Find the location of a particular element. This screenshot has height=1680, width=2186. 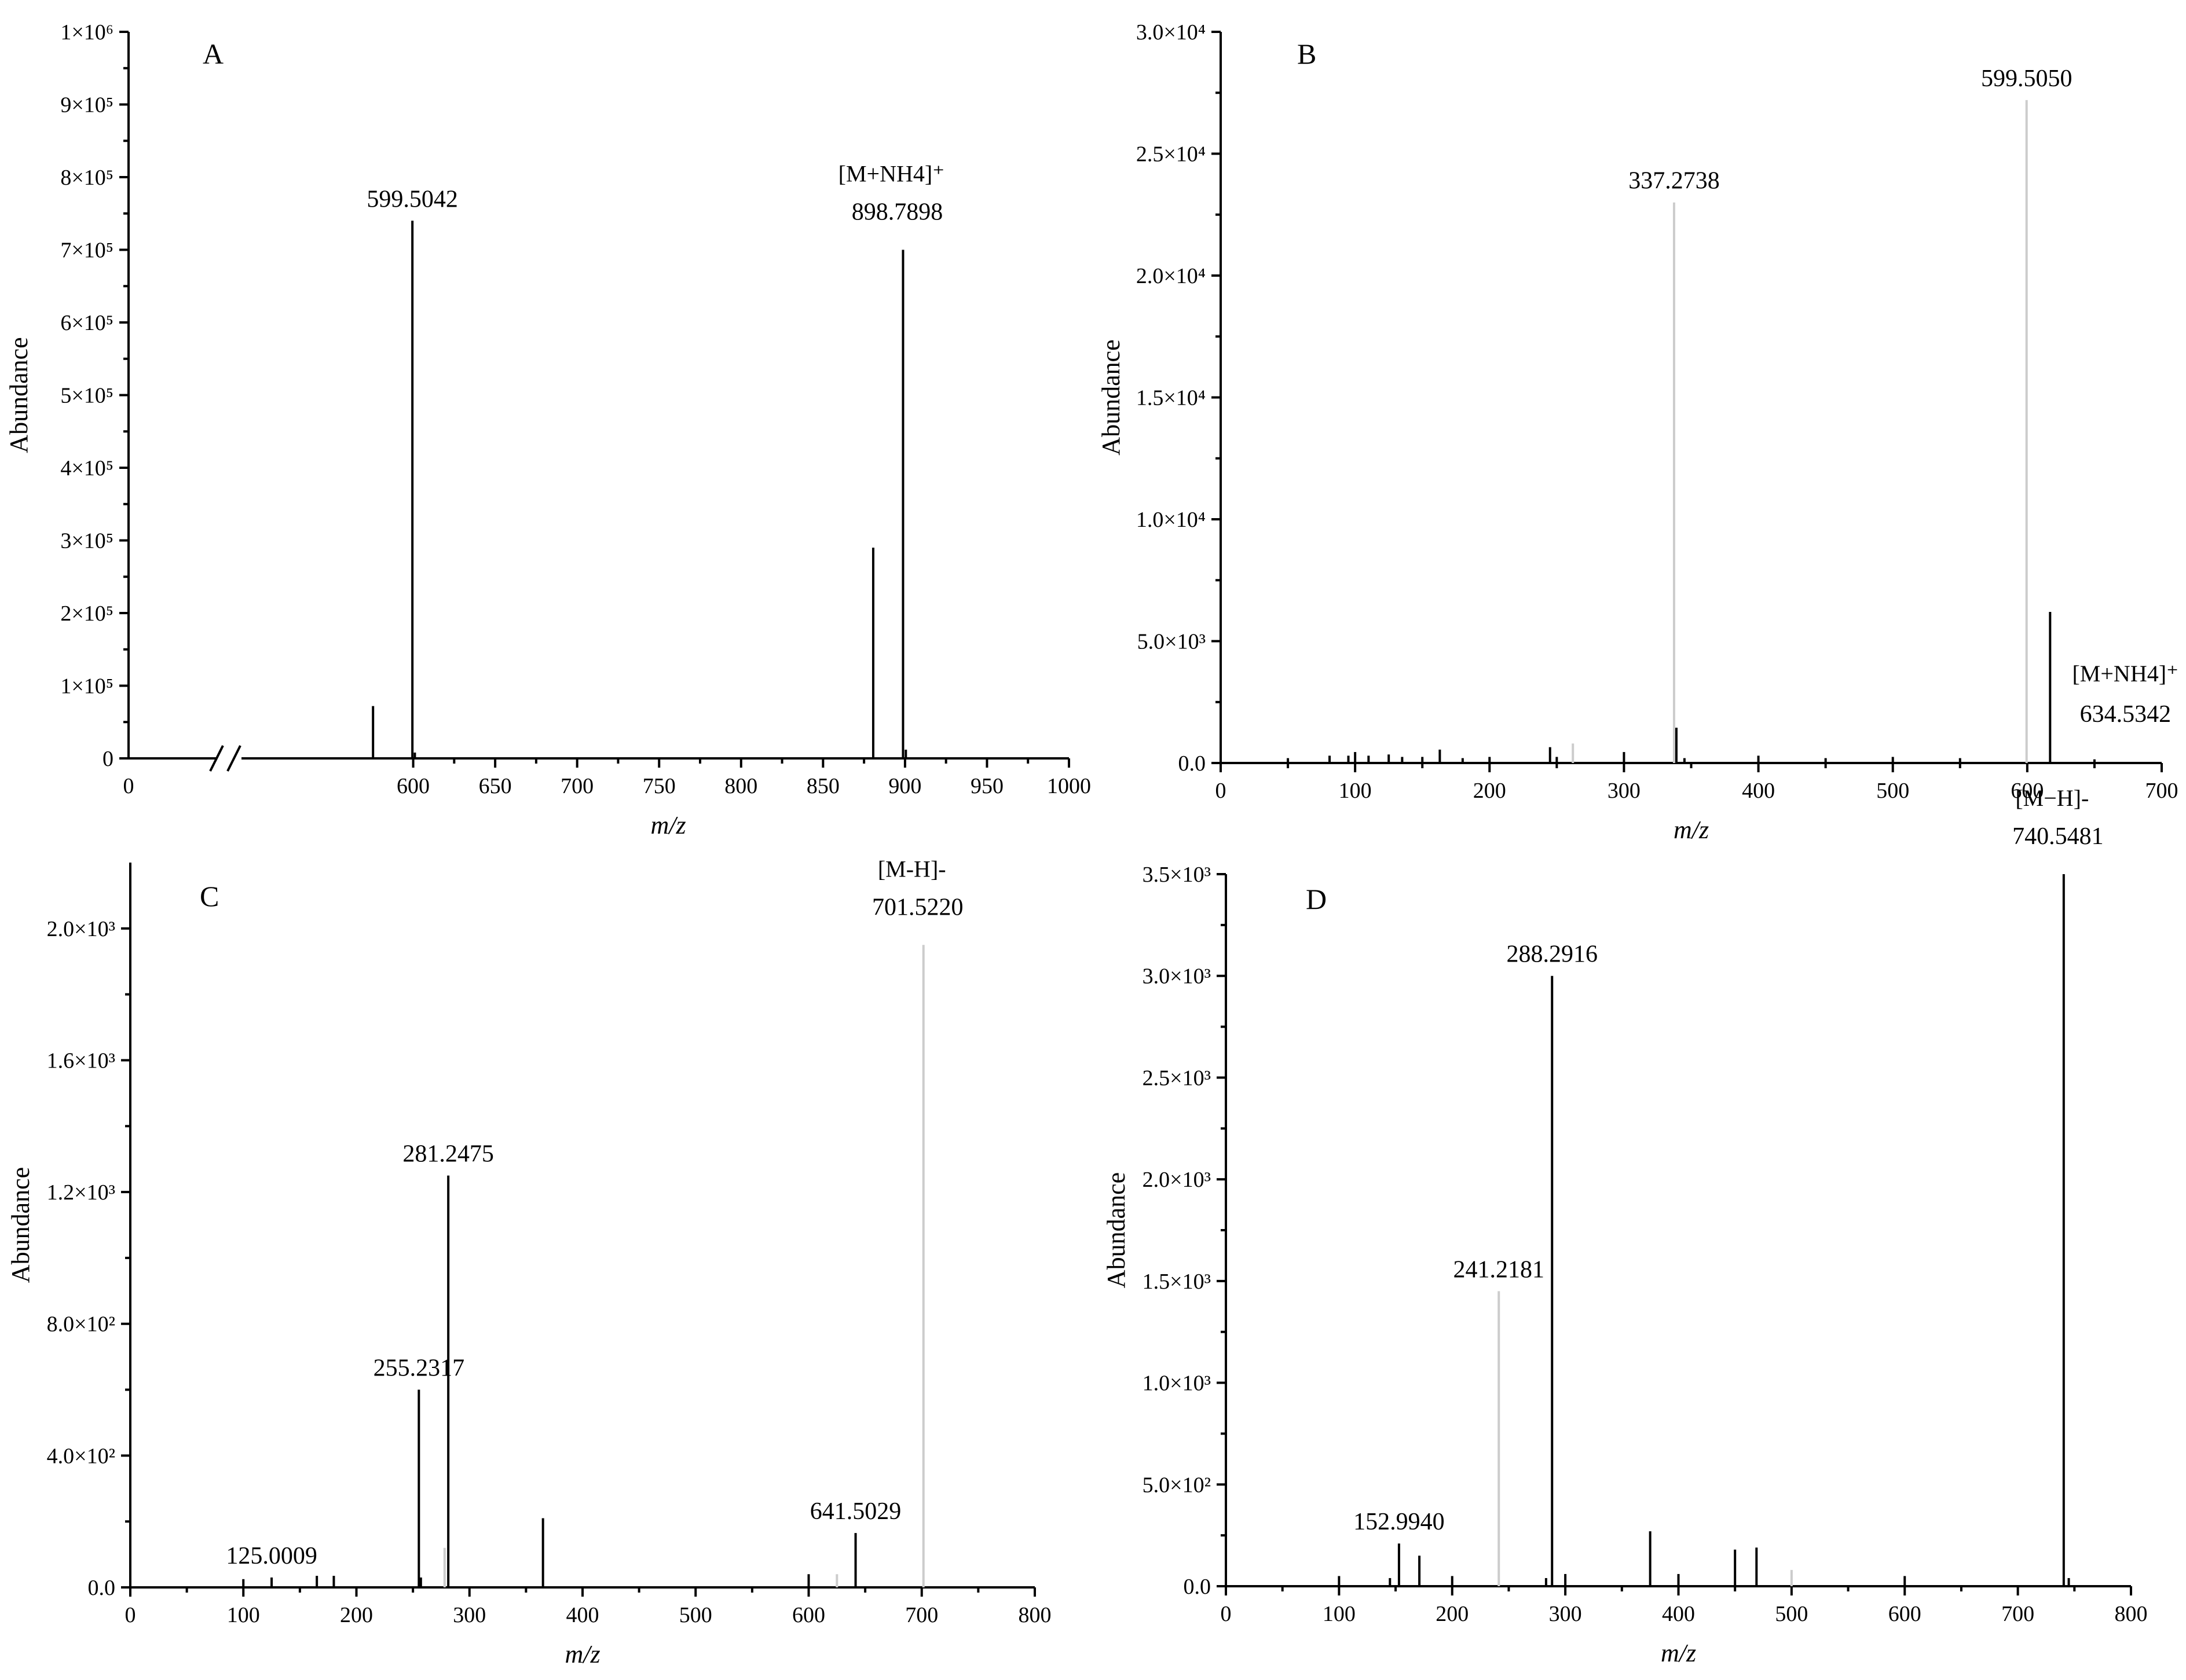

peak-label: 599.5042 is located at coordinates (412, 199).